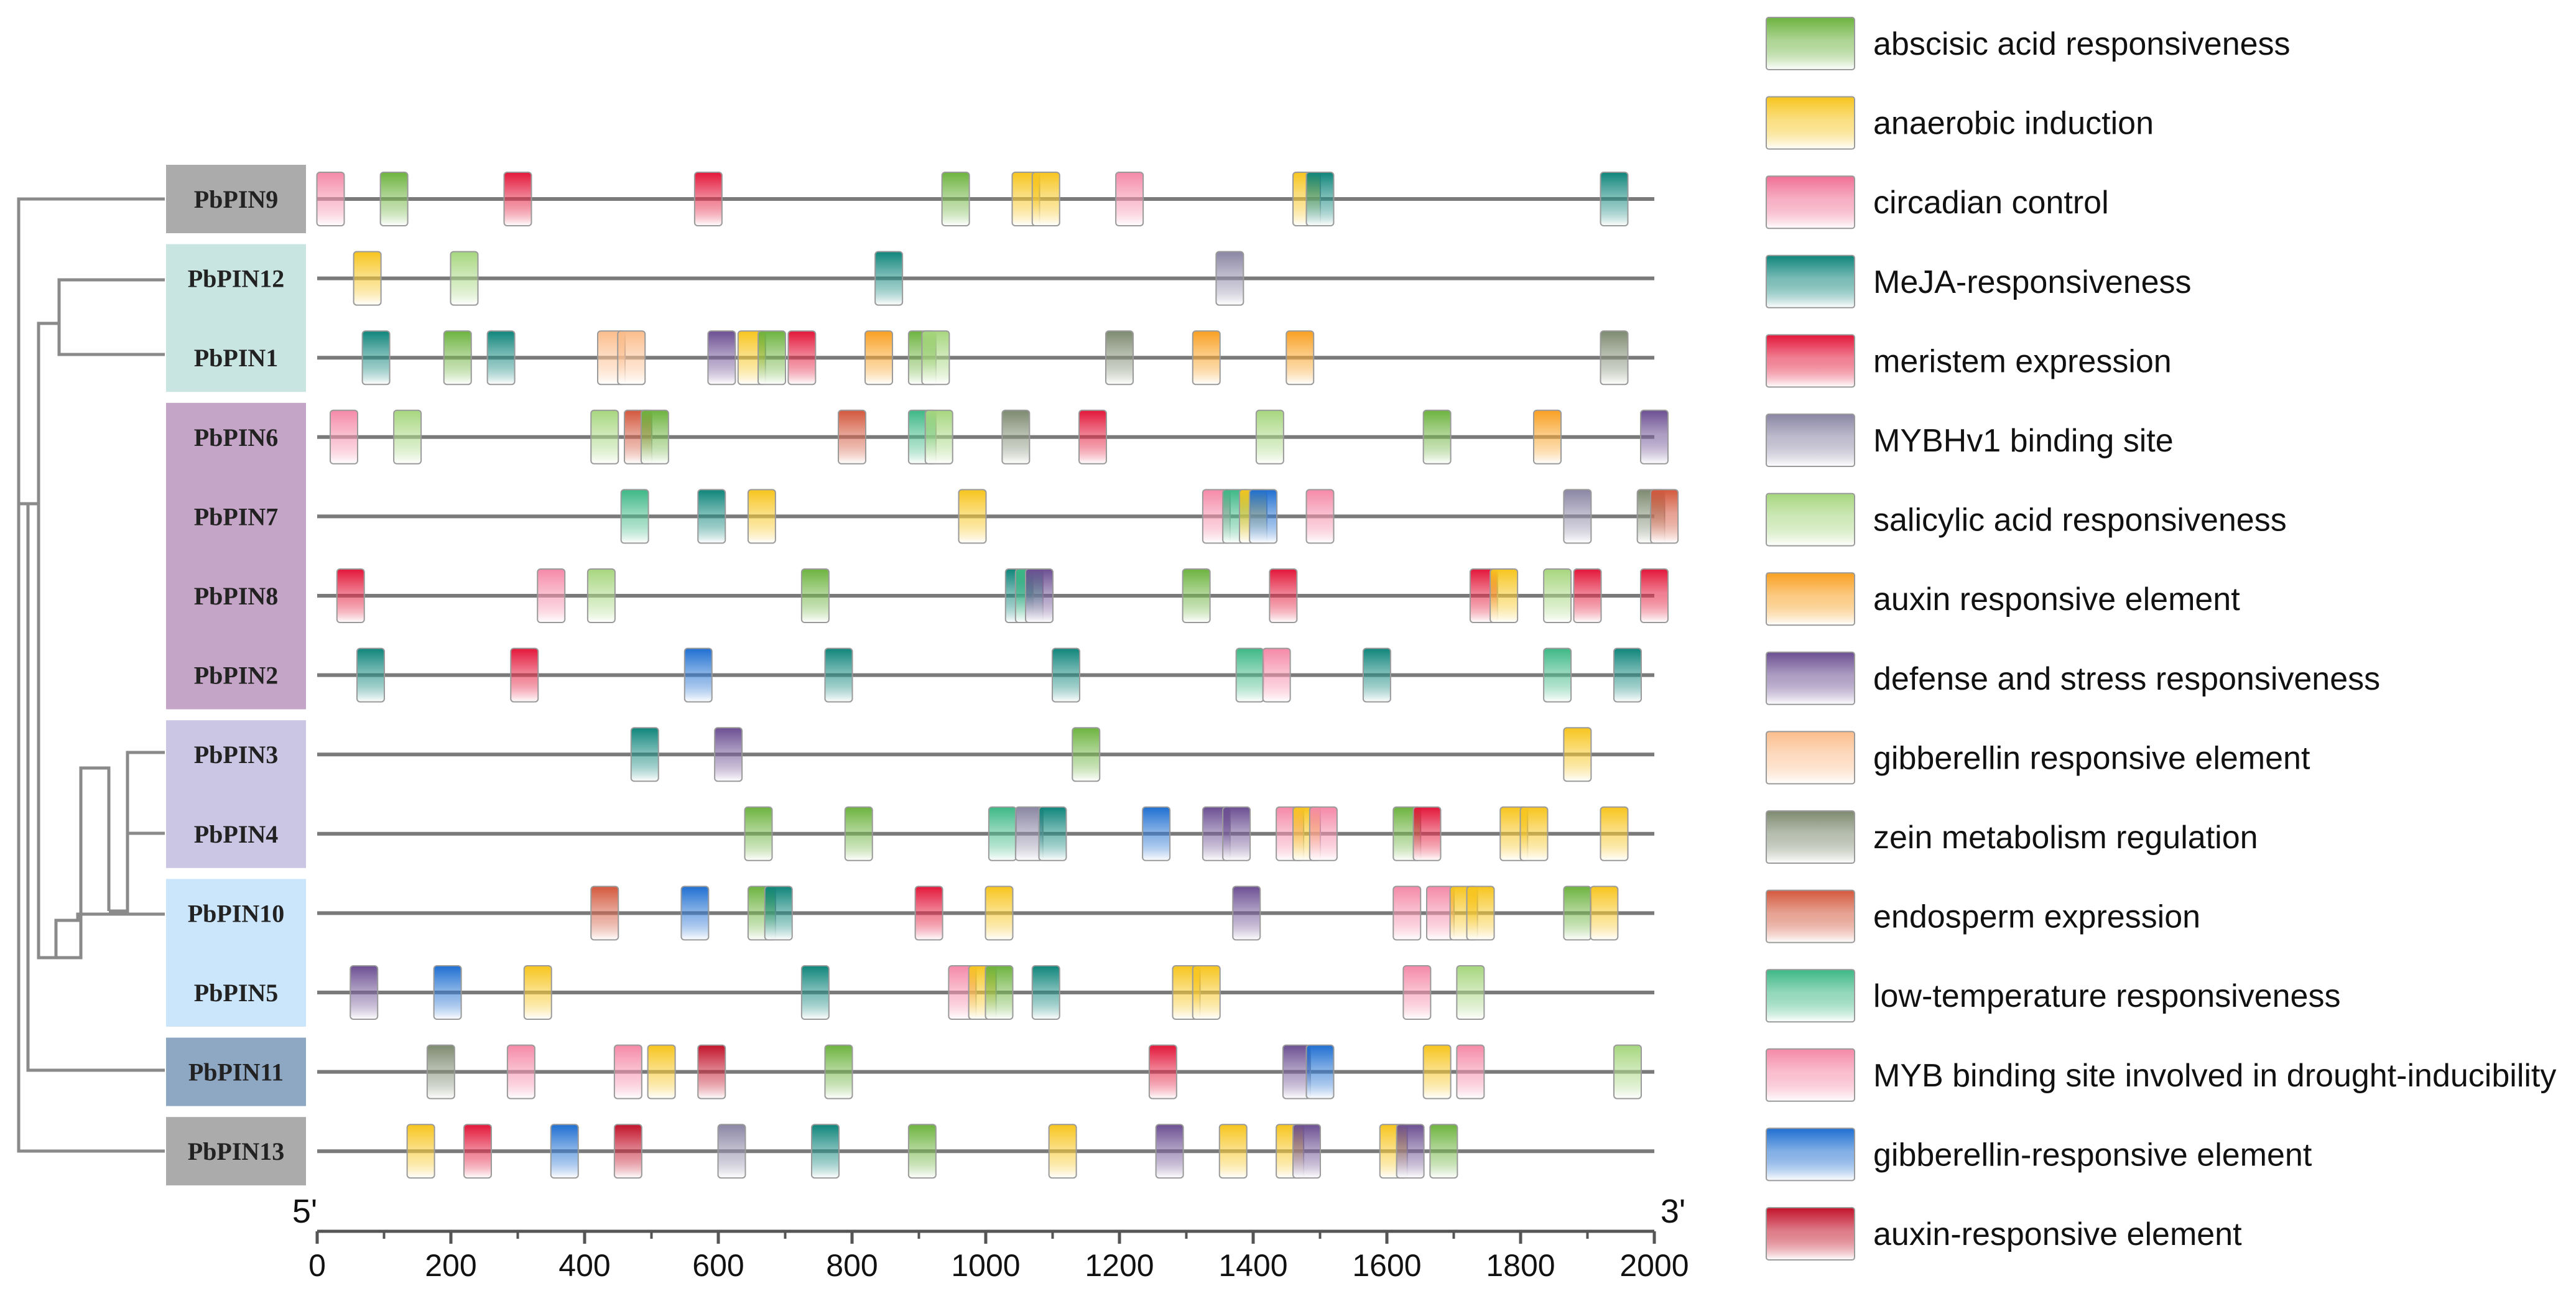  I want to click on tick-label: 600, so click(718, 1265).